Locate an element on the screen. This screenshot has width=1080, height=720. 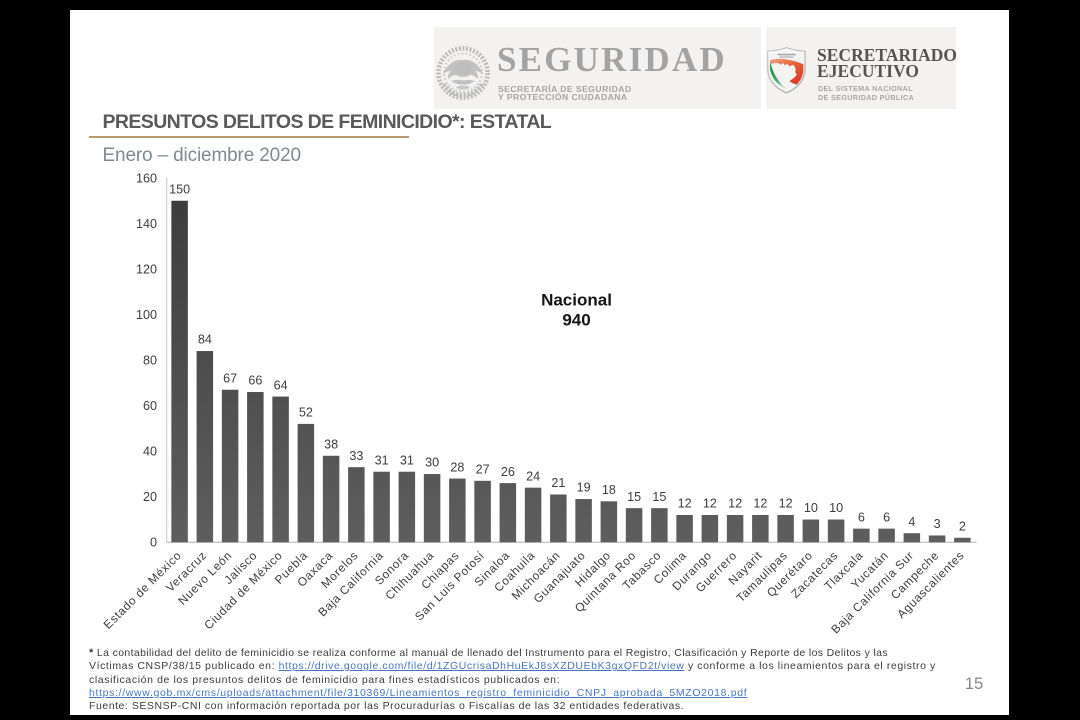
svg-text: 2 is located at coordinates (962, 526).